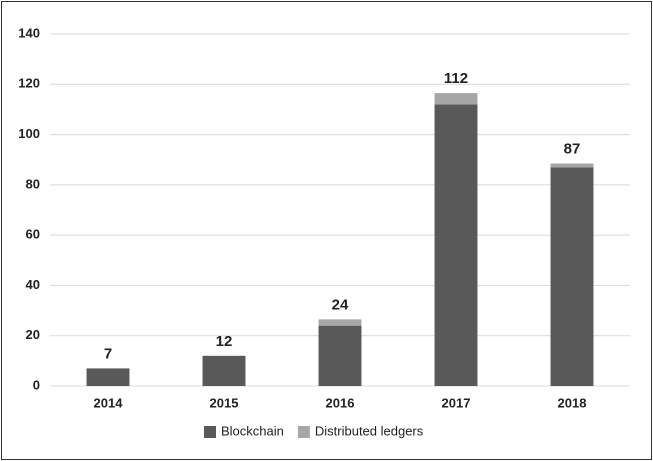 This screenshot has width=653, height=461. I want to click on y-tick-label: 60, so click(33, 234).